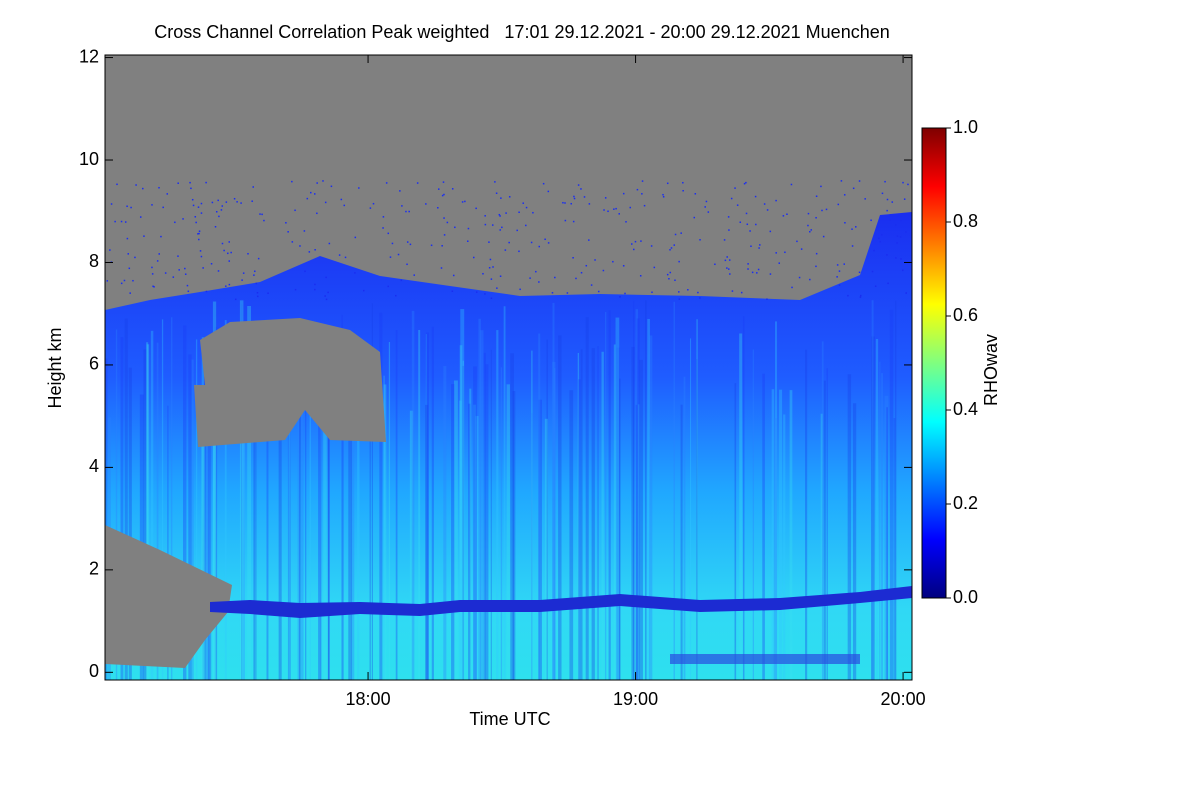  I want to click on colorbar-tick-label: 0.2, so click(965, 503).